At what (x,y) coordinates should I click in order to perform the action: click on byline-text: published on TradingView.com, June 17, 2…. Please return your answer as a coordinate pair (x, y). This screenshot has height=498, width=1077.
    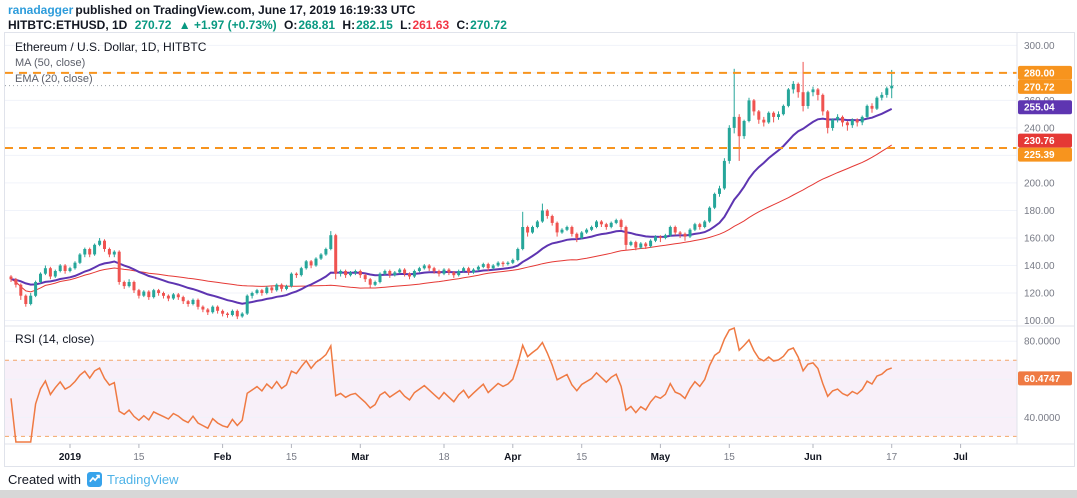
    Looking at the image, I should click on (245, 10).